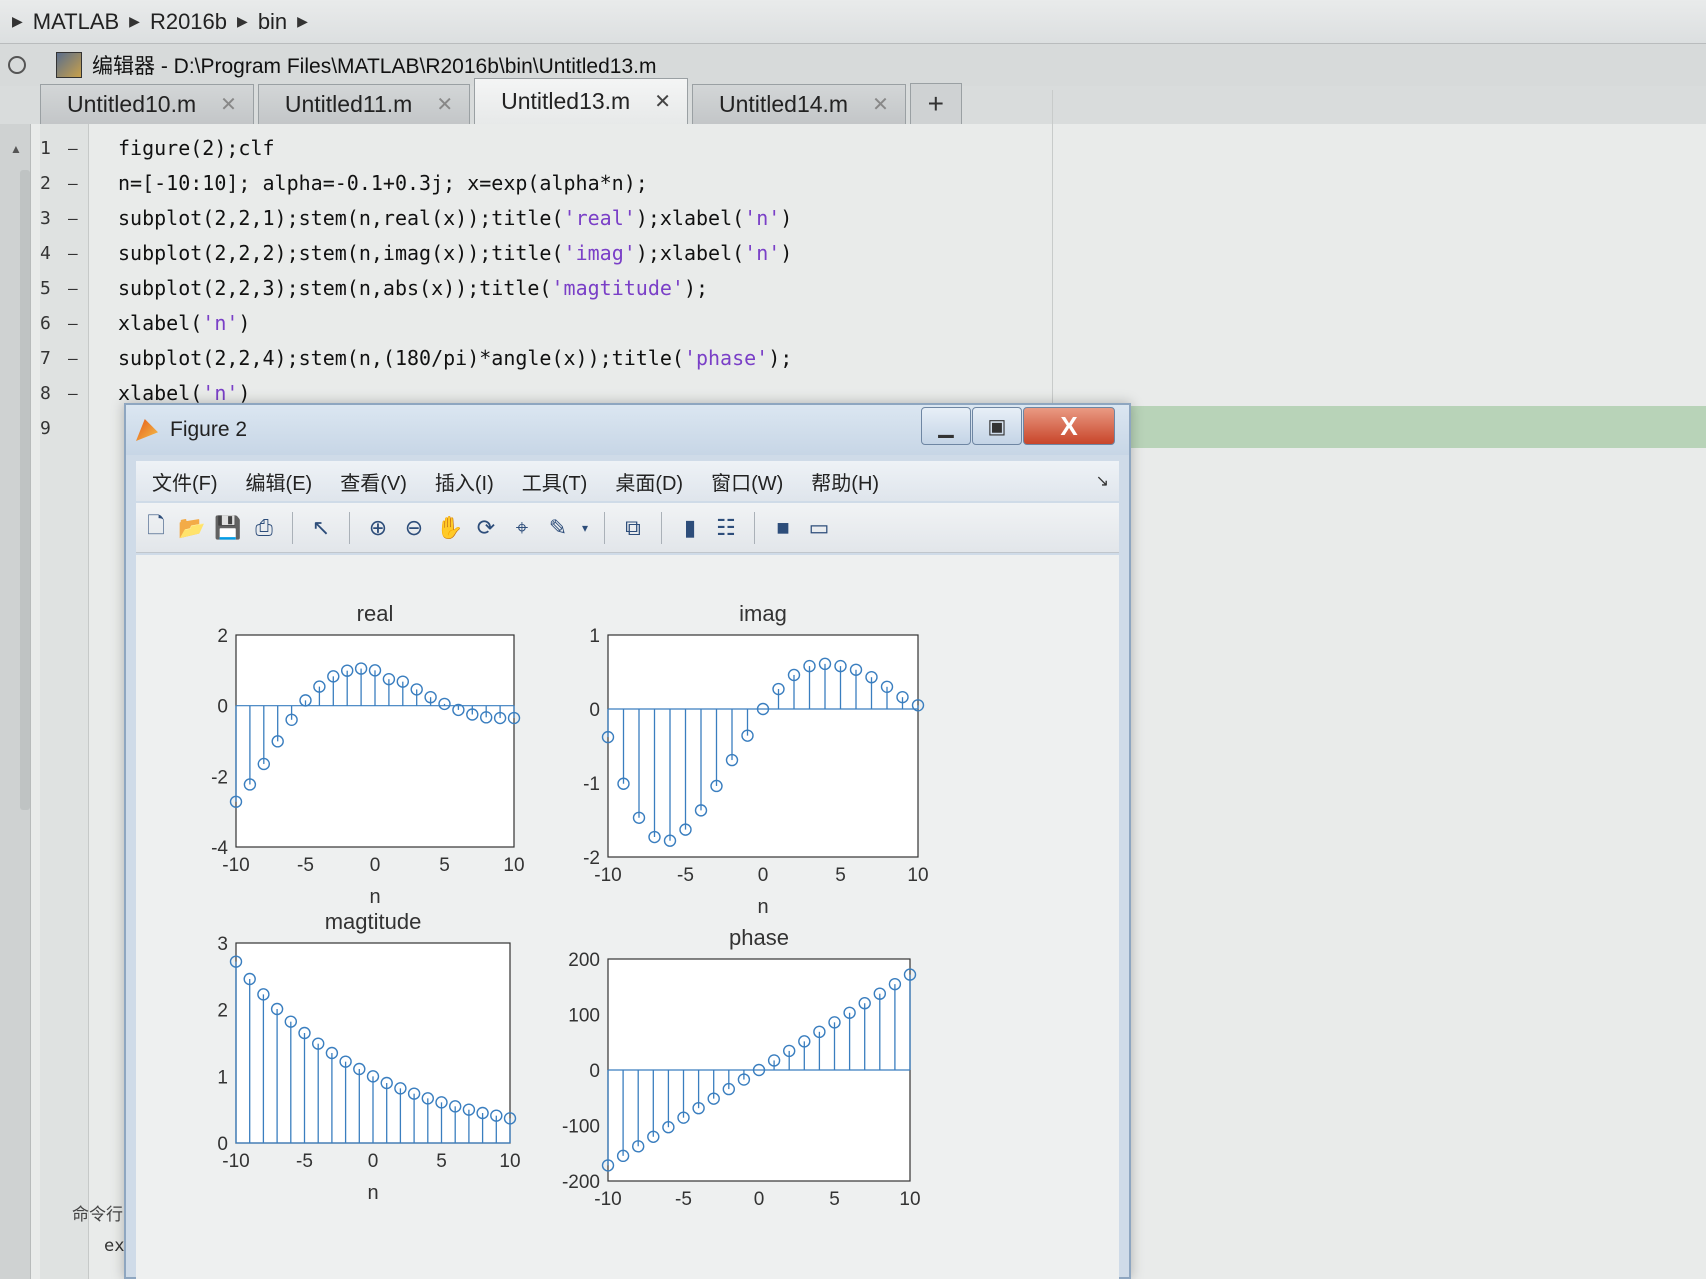 The height and width of the screenshot is (1279, 1706). I want to click on code-line: 6– xlabel('n'), so click(145, 323).